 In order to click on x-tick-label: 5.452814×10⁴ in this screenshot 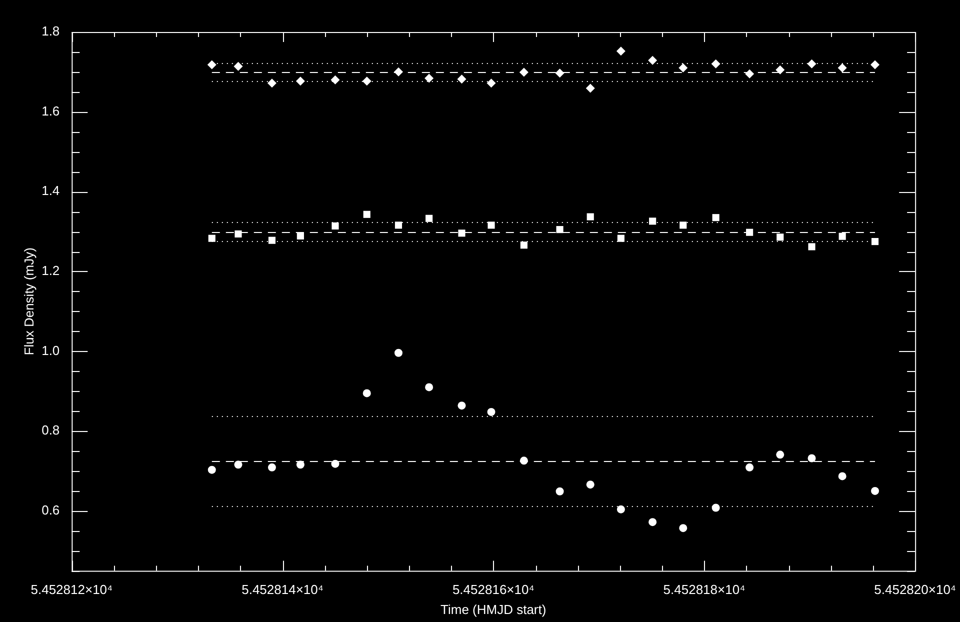, I will do `click(283, 590)`.